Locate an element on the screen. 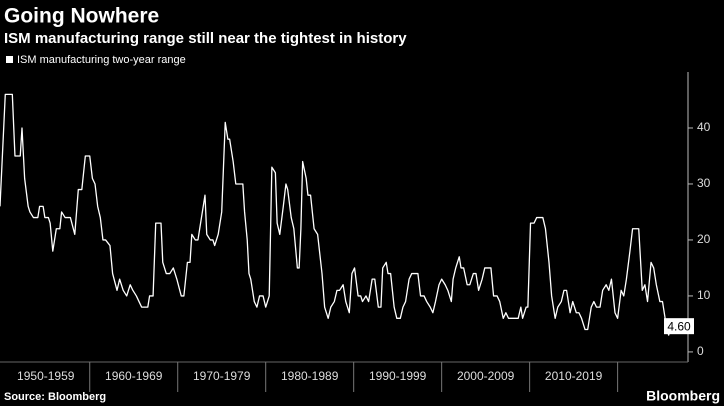  x-tick-label: 2010-2019 is located at coordinates (574, 376).